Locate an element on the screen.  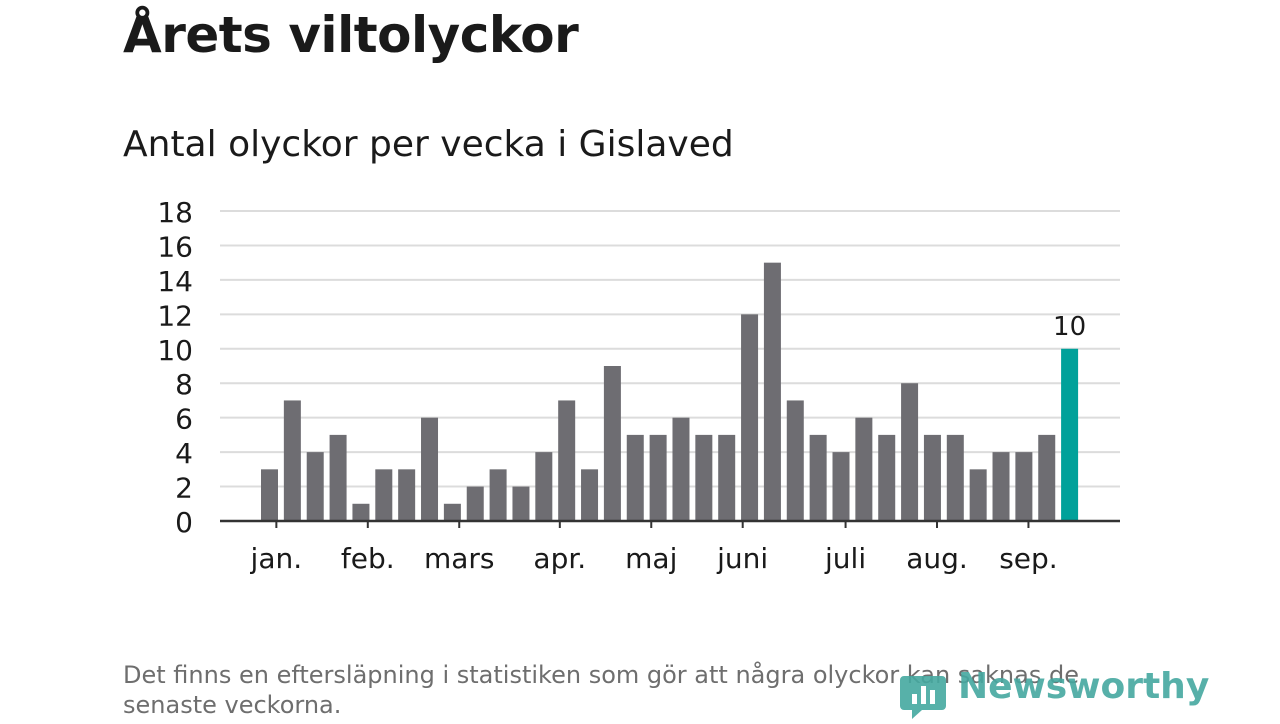
y-tick-label: 18 is located at coordinates (175, 212).